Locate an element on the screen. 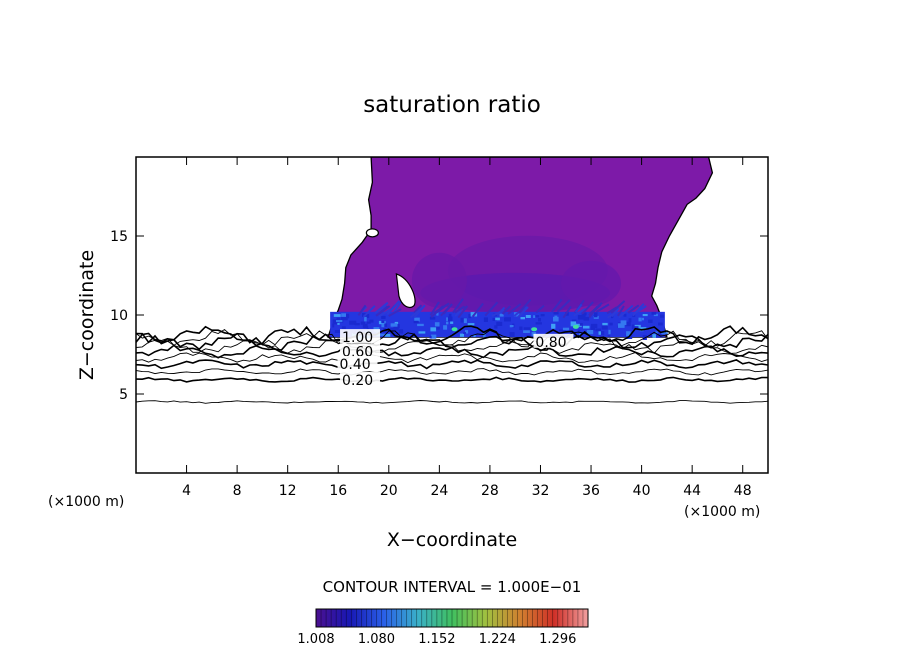  y-tick-label: 10 is located at coordinates (119, 316).